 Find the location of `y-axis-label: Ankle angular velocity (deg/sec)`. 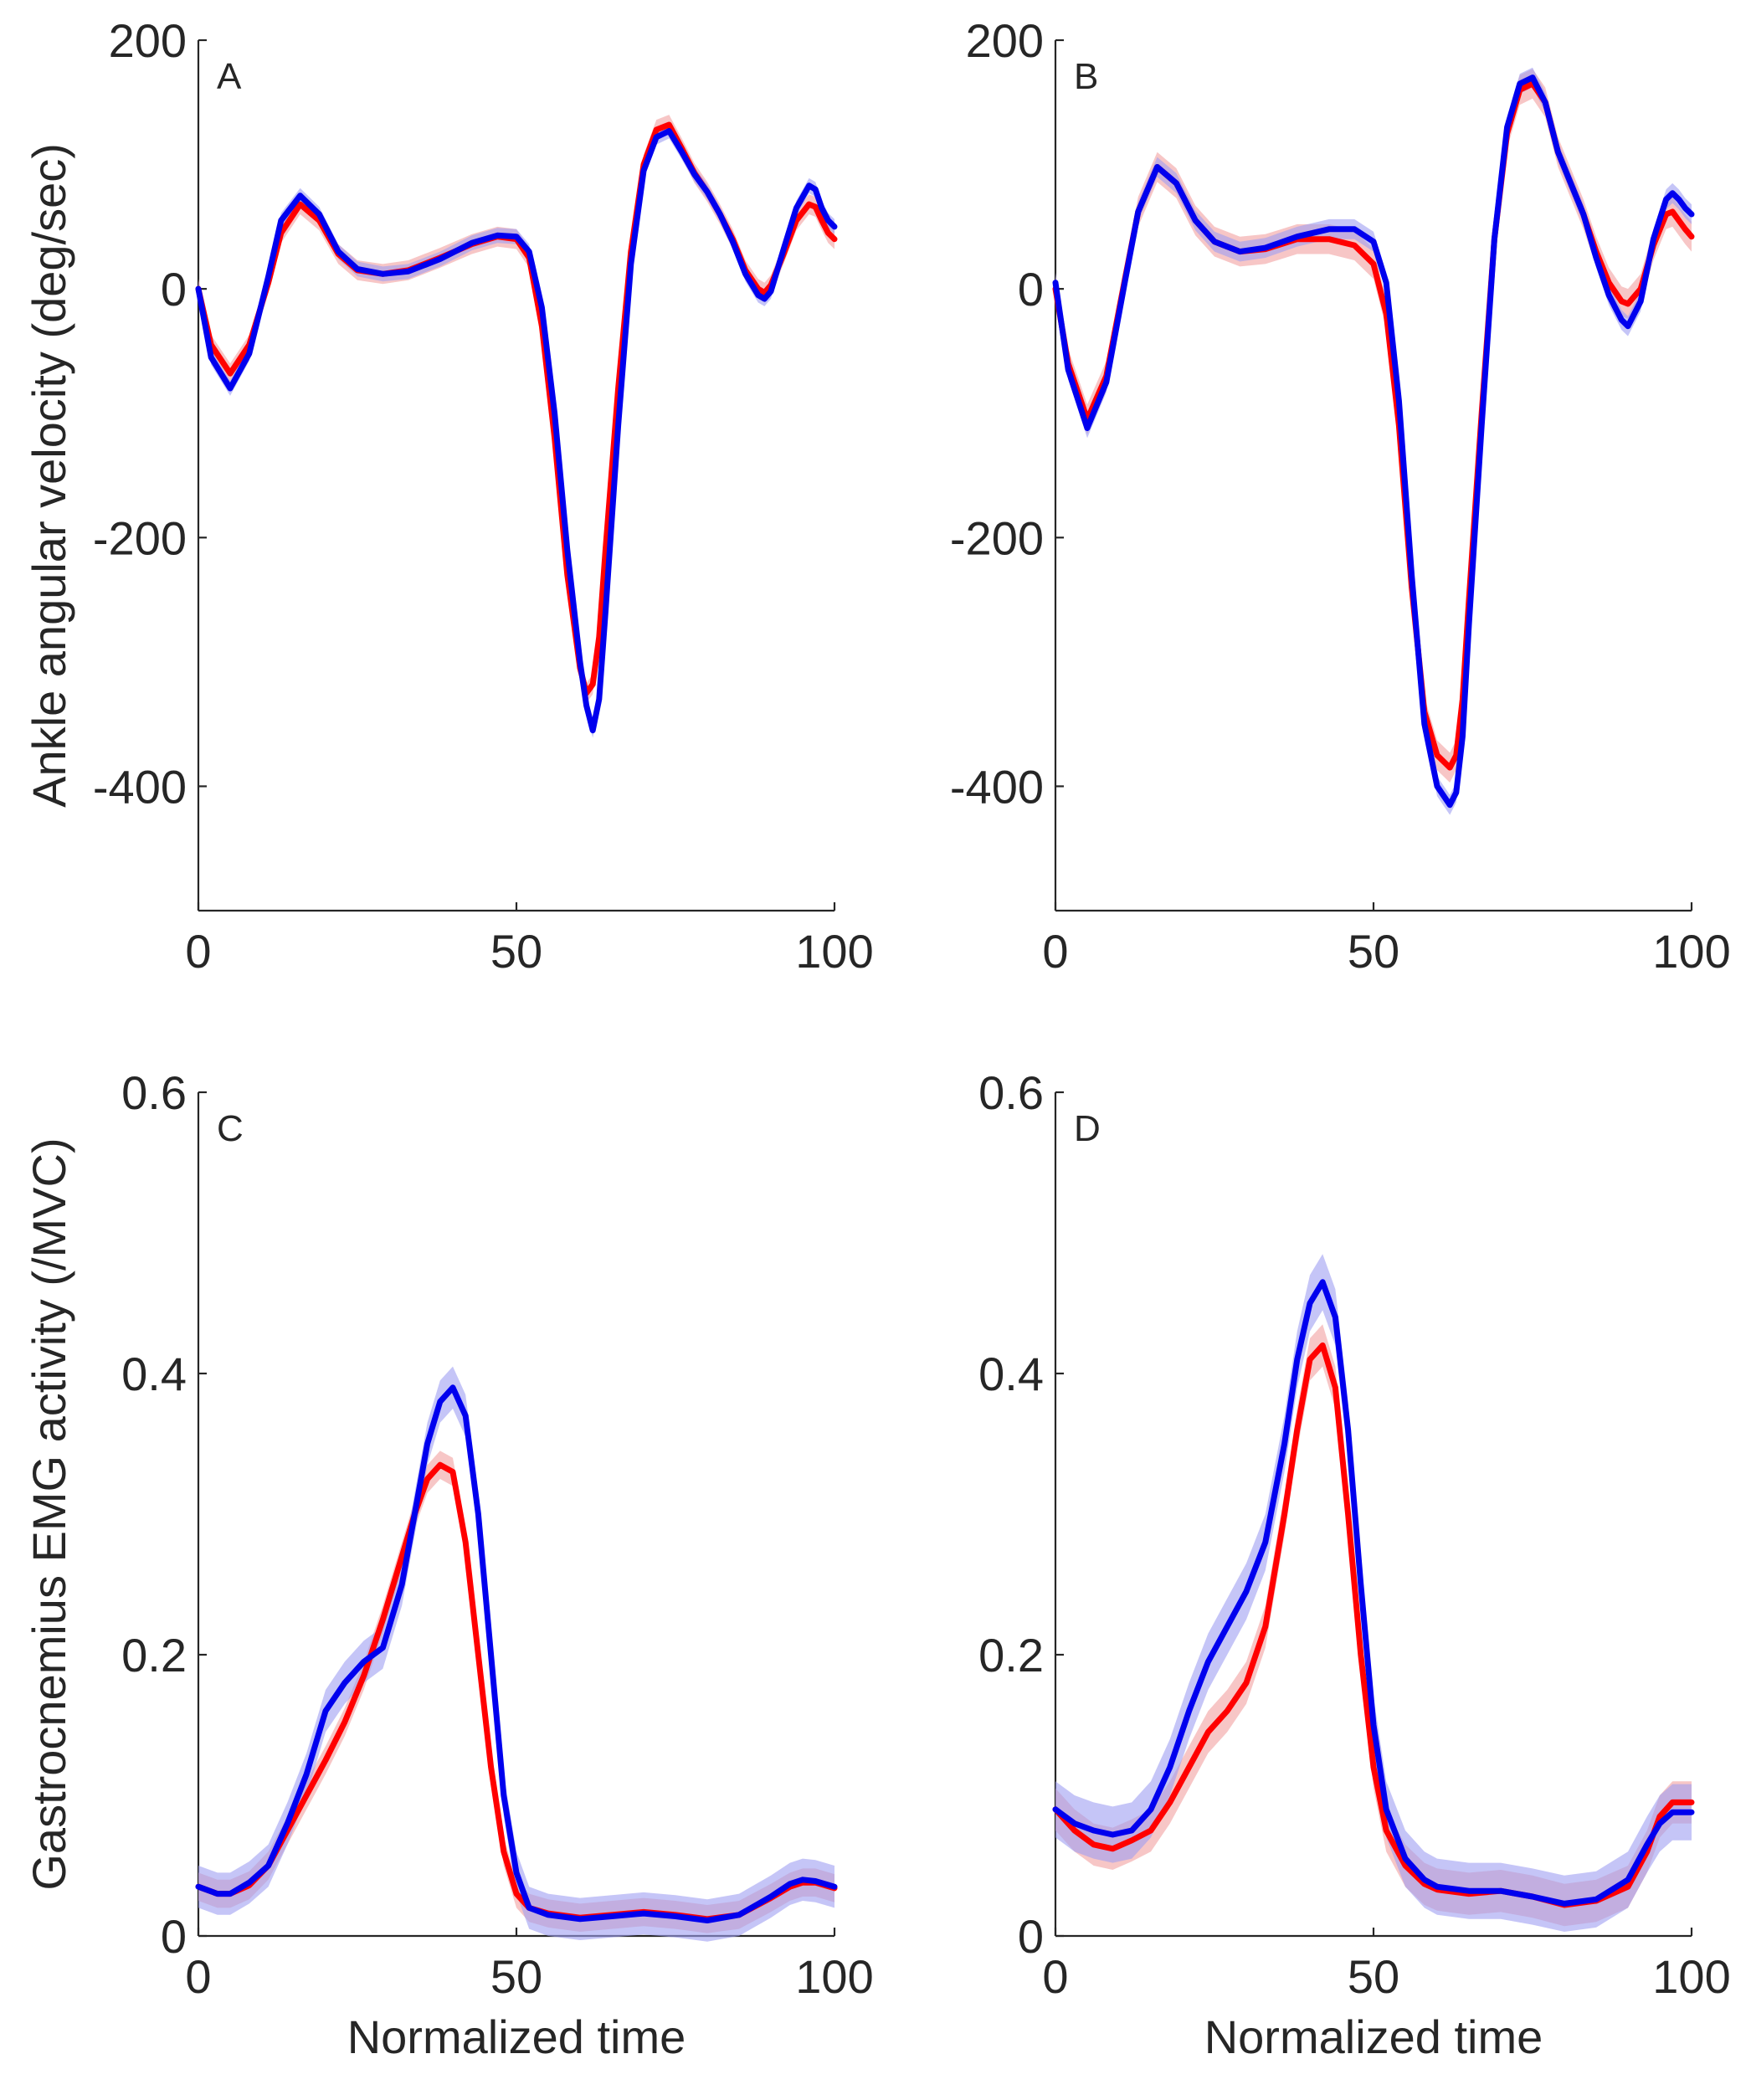

y-axis-label: Ankle angular velocity (deg/sec) is located at coordinates (49, 475).